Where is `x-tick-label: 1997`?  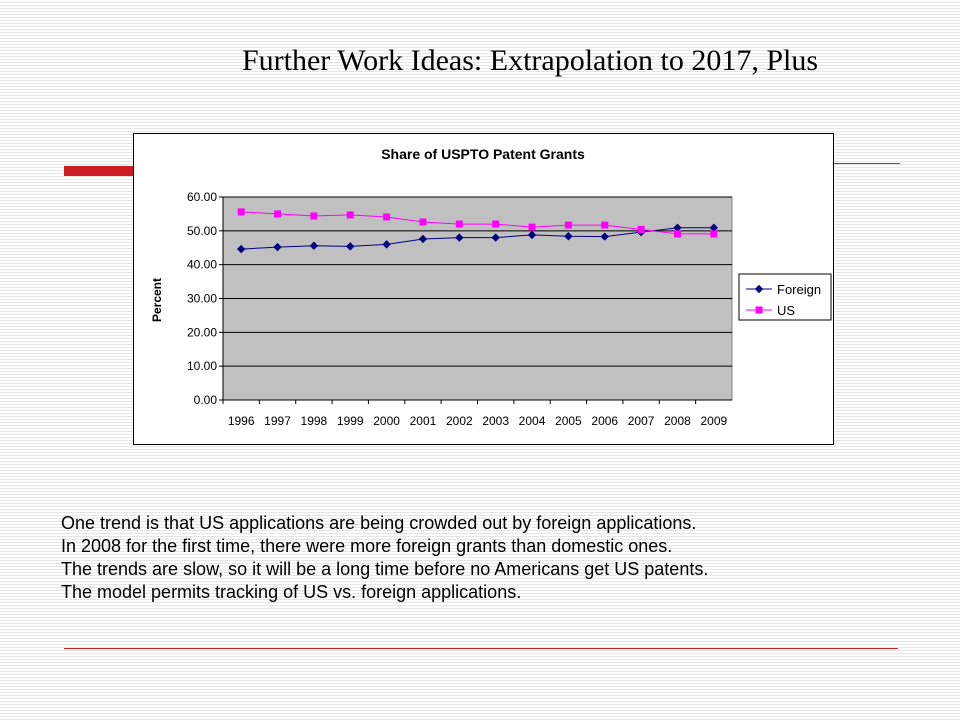
x-tick-label: 1997 is located at coordinates (277, 421).